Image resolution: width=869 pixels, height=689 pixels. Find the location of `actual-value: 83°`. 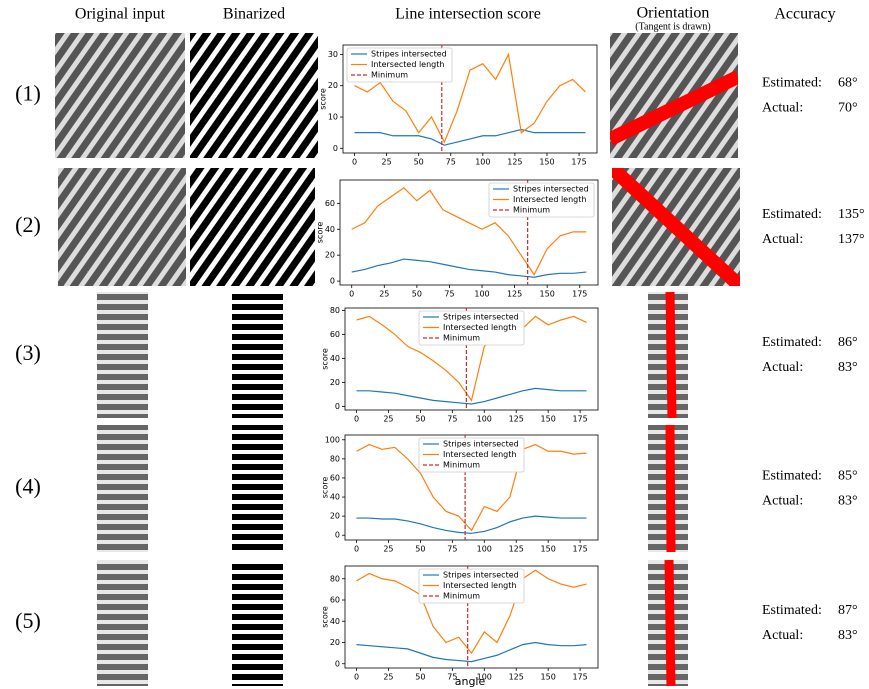

actual-value: 83° is located at coordinates (848, 635).